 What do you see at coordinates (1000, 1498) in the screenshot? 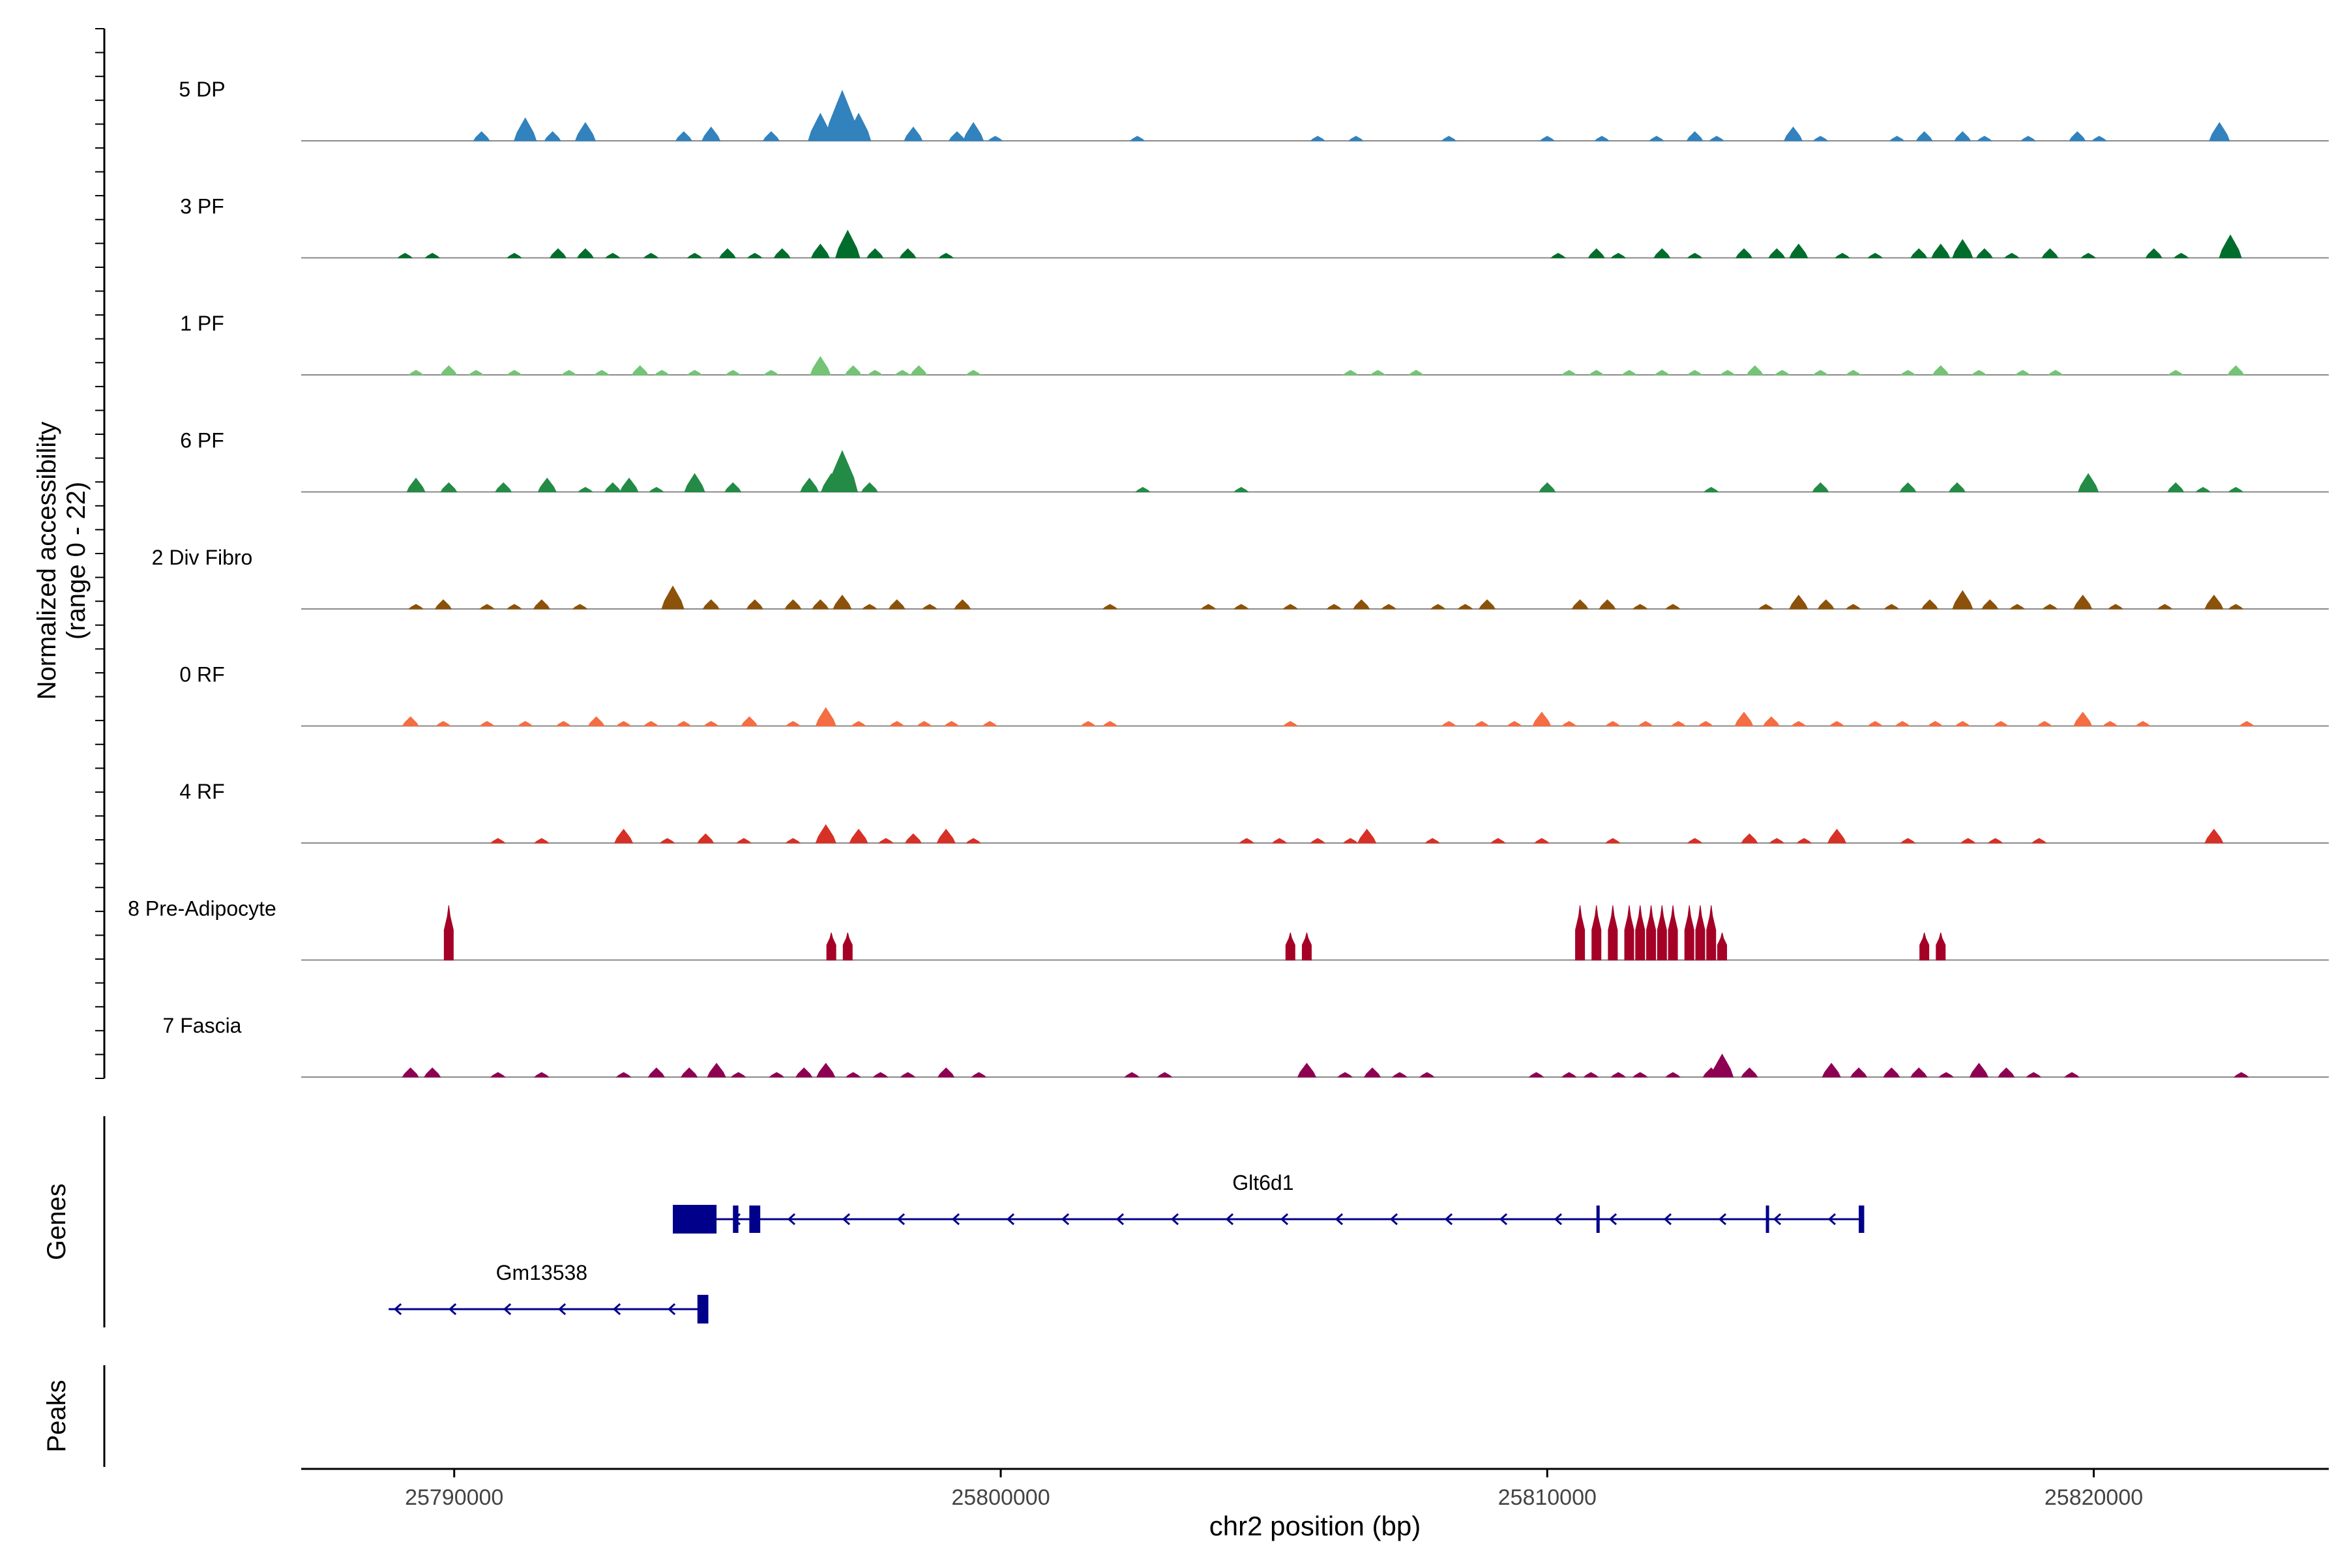
I see `x-tick-label: 25800000` at bounding box center [1000, 1498].